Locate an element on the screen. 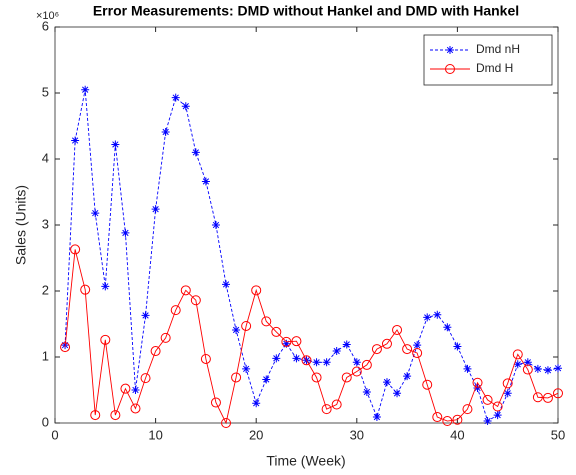 This screenshot has width=576, height=475. y-tick-label: 2 is located at coordinates (45, 289).